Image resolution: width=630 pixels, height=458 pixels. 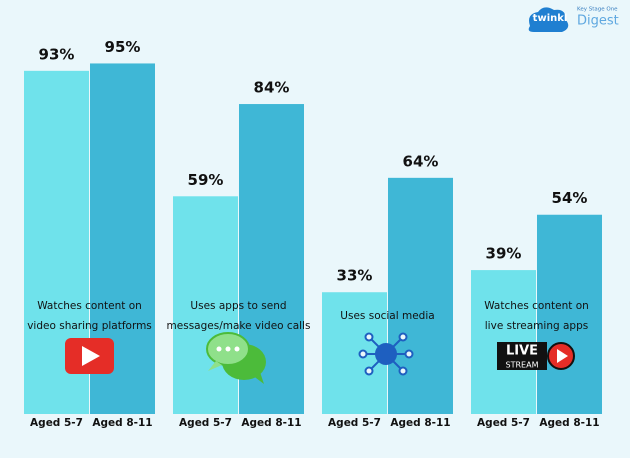 I want to click on chat-icon, so click(x=236, y=358).